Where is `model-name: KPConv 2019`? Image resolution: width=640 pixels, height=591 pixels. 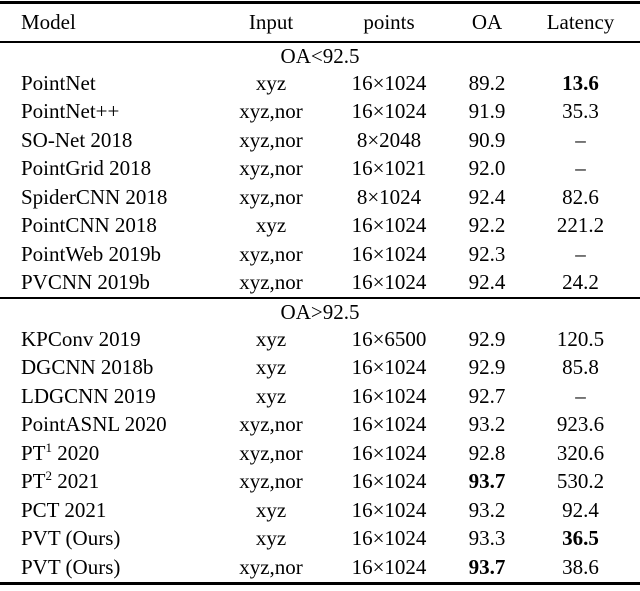 model-name: KPConv 2019 is located at coordinates (81, 338).